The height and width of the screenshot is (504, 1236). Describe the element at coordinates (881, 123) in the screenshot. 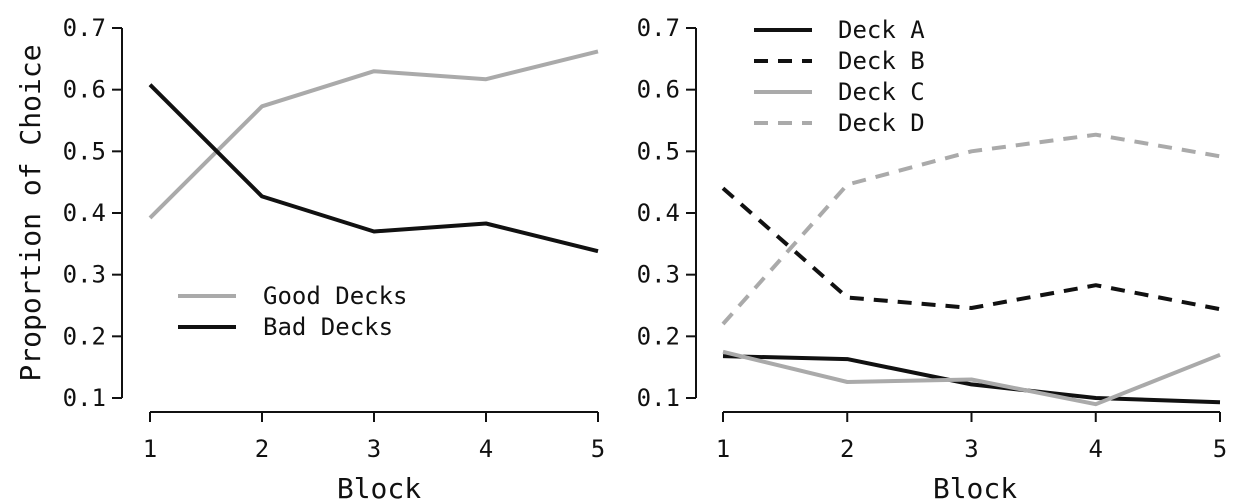

I see `legend-label: Deck D` at that location.